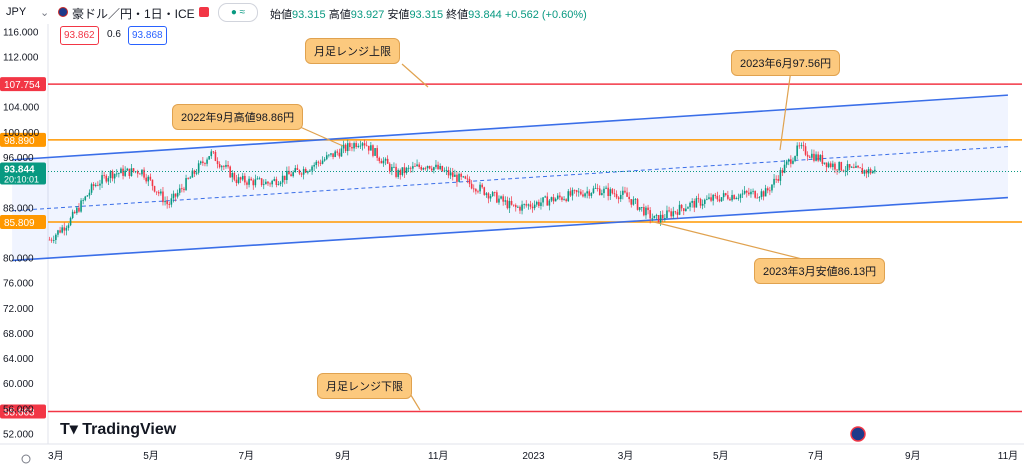  I want to click on annotation-monthly-lower: 月足レンジ下限, so click(364, 386).